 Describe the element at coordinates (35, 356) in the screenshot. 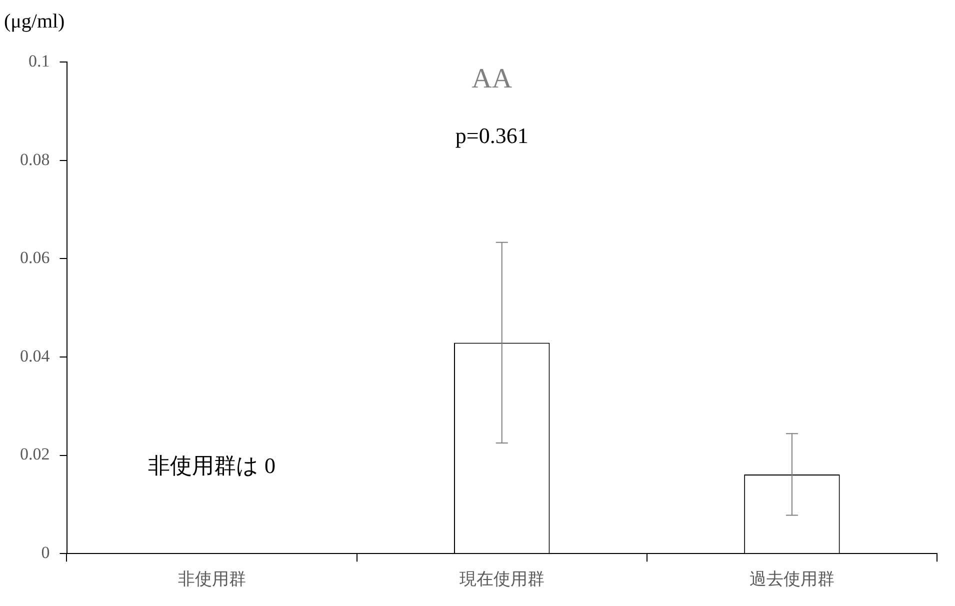

I see `y-tick-label: 0.04` at that location.